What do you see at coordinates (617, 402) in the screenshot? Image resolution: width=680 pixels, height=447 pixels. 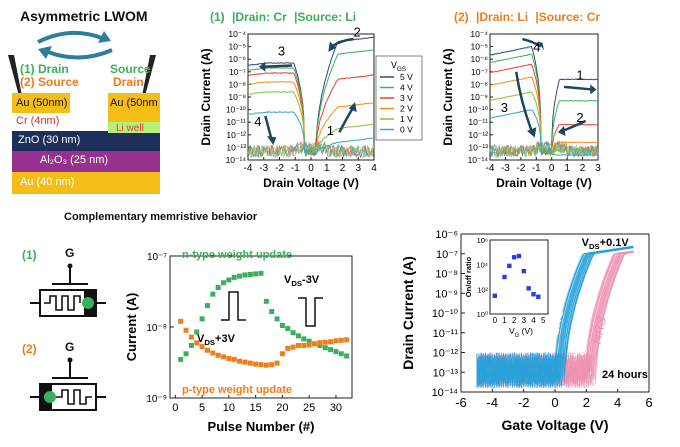 I see `x-tick-label: 4` at bounding box center [617, 402].